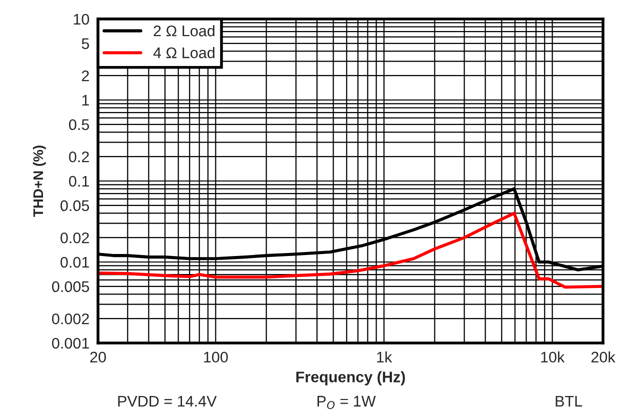 The height and width of the screenshot is (418, 618). Describe the element at coordinates (98, 357) in the screenshot. I see `x-tick-label: 20` at that location.